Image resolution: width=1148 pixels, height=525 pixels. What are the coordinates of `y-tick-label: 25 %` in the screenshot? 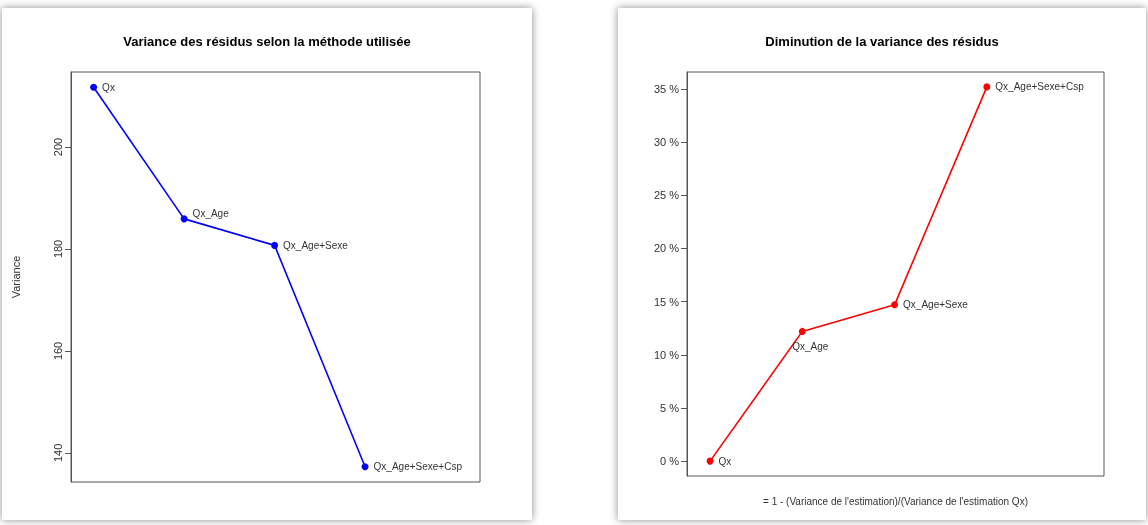 It's located at (666, 195).